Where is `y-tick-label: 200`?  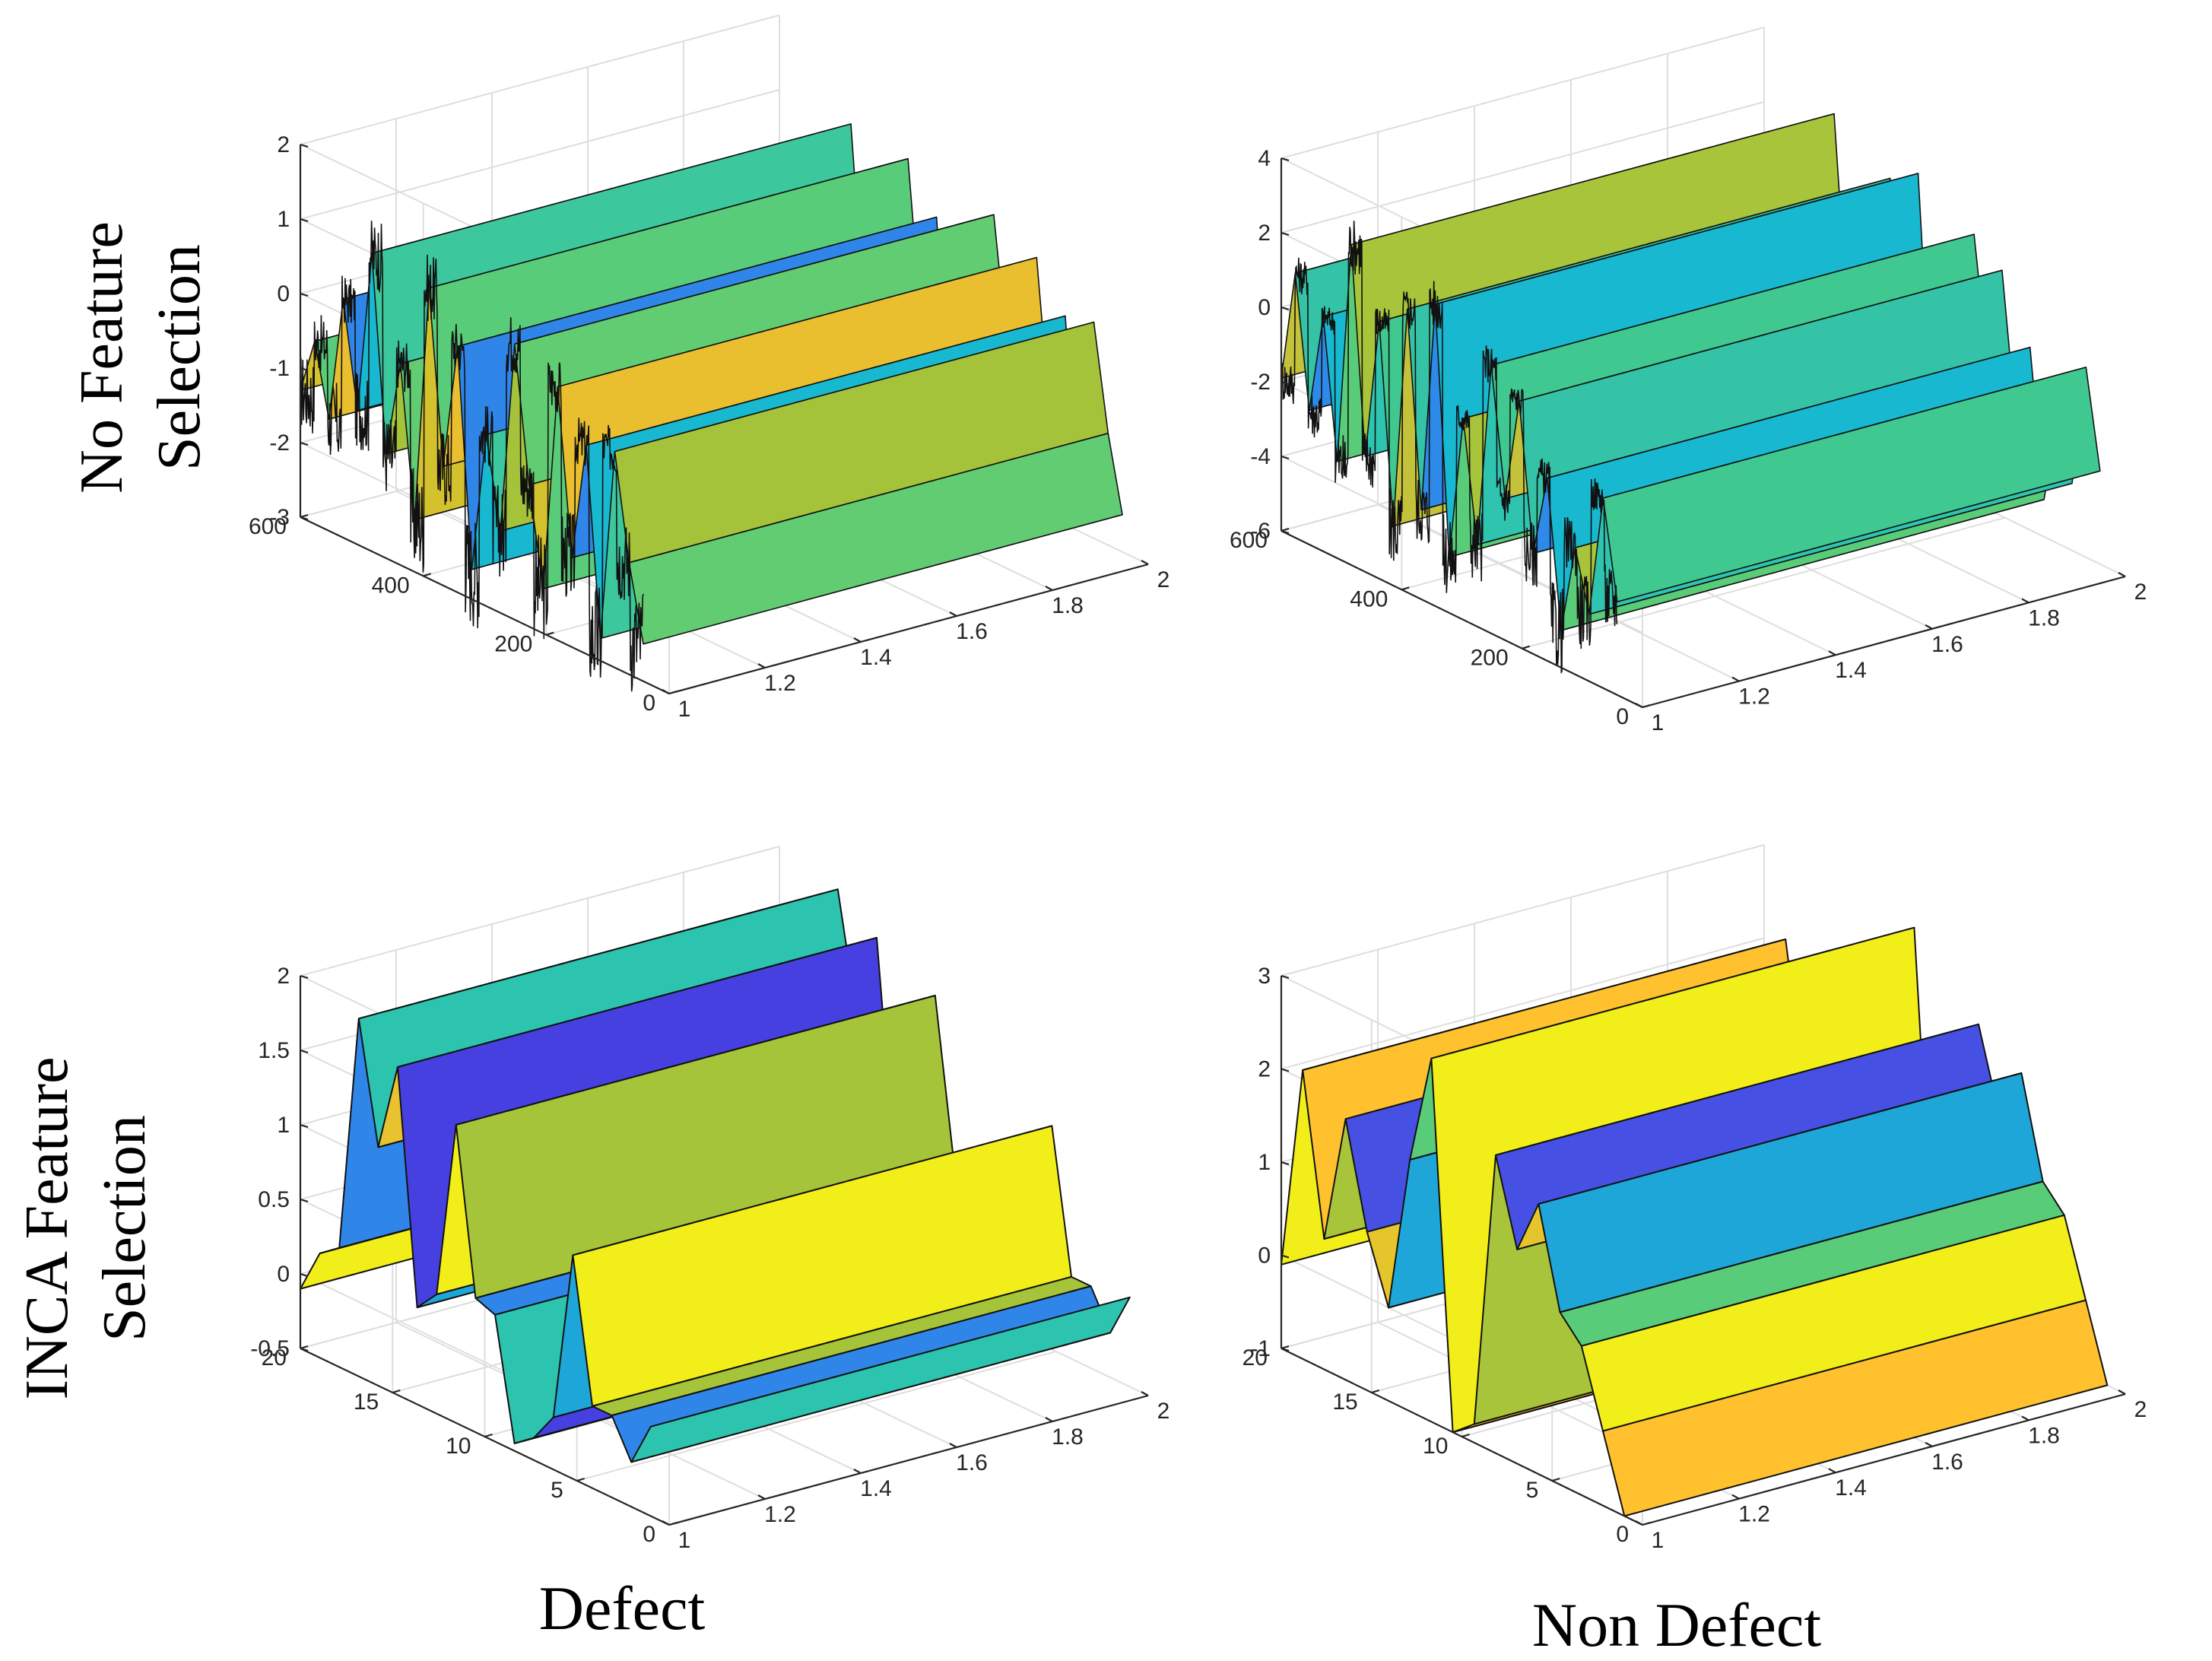
y-tick-label: 200 is located at coordinates (1490, 658).